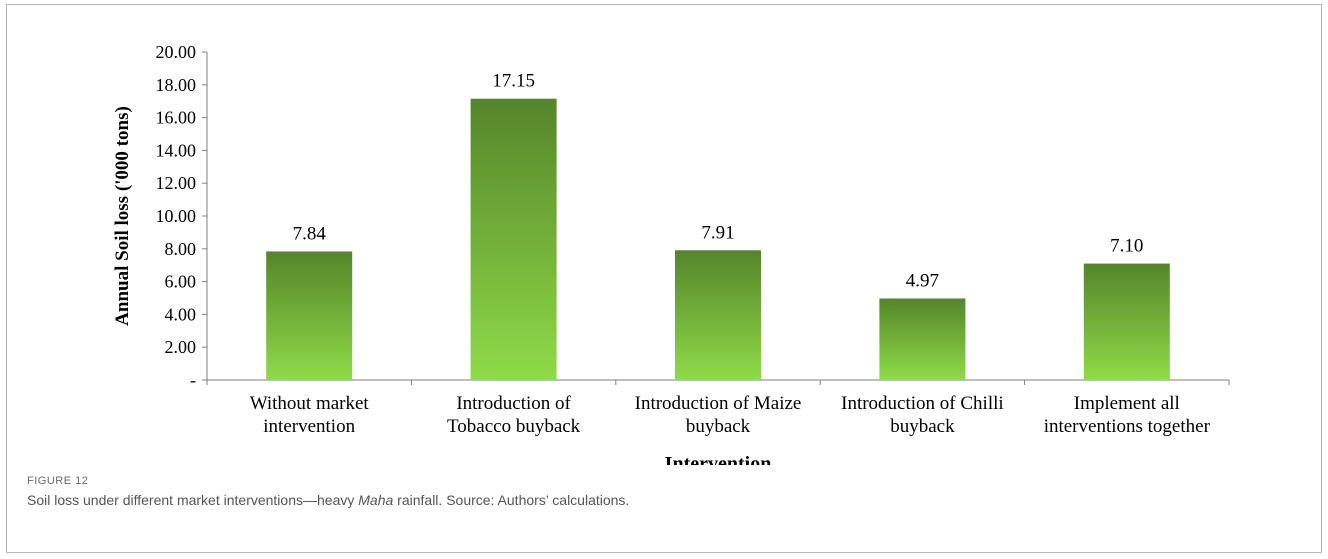 The image size is (1328, 559). I want to click on y-tick-label: -, so click(193, 380).